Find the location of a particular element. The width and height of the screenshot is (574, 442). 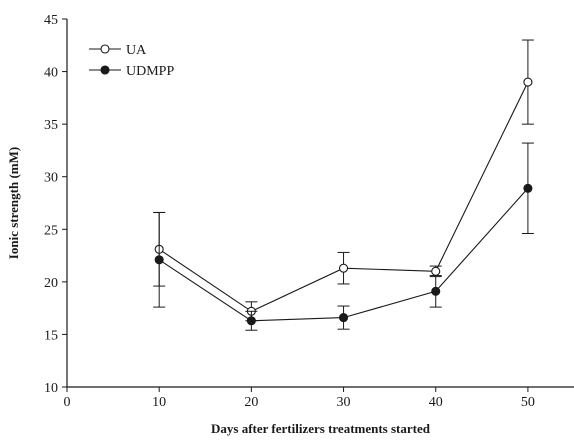

y-tick-label: 40 is located at coordinates (51, 73).